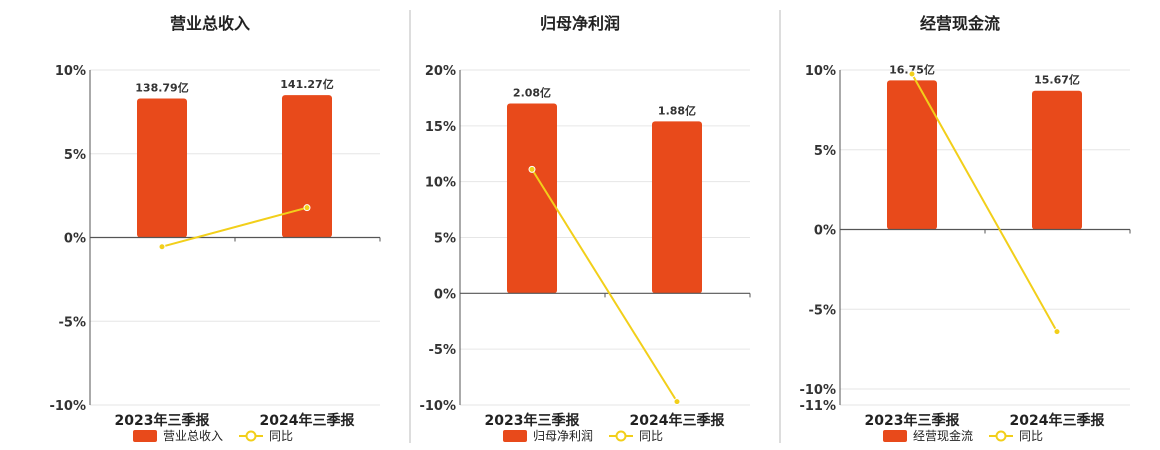 This screenshot has width=1160, height=450. What do you see at coordinates (943, 435) in the screenshot?
I see `legend-bar-label: 经营现金流` at bounding box center [943, 435].